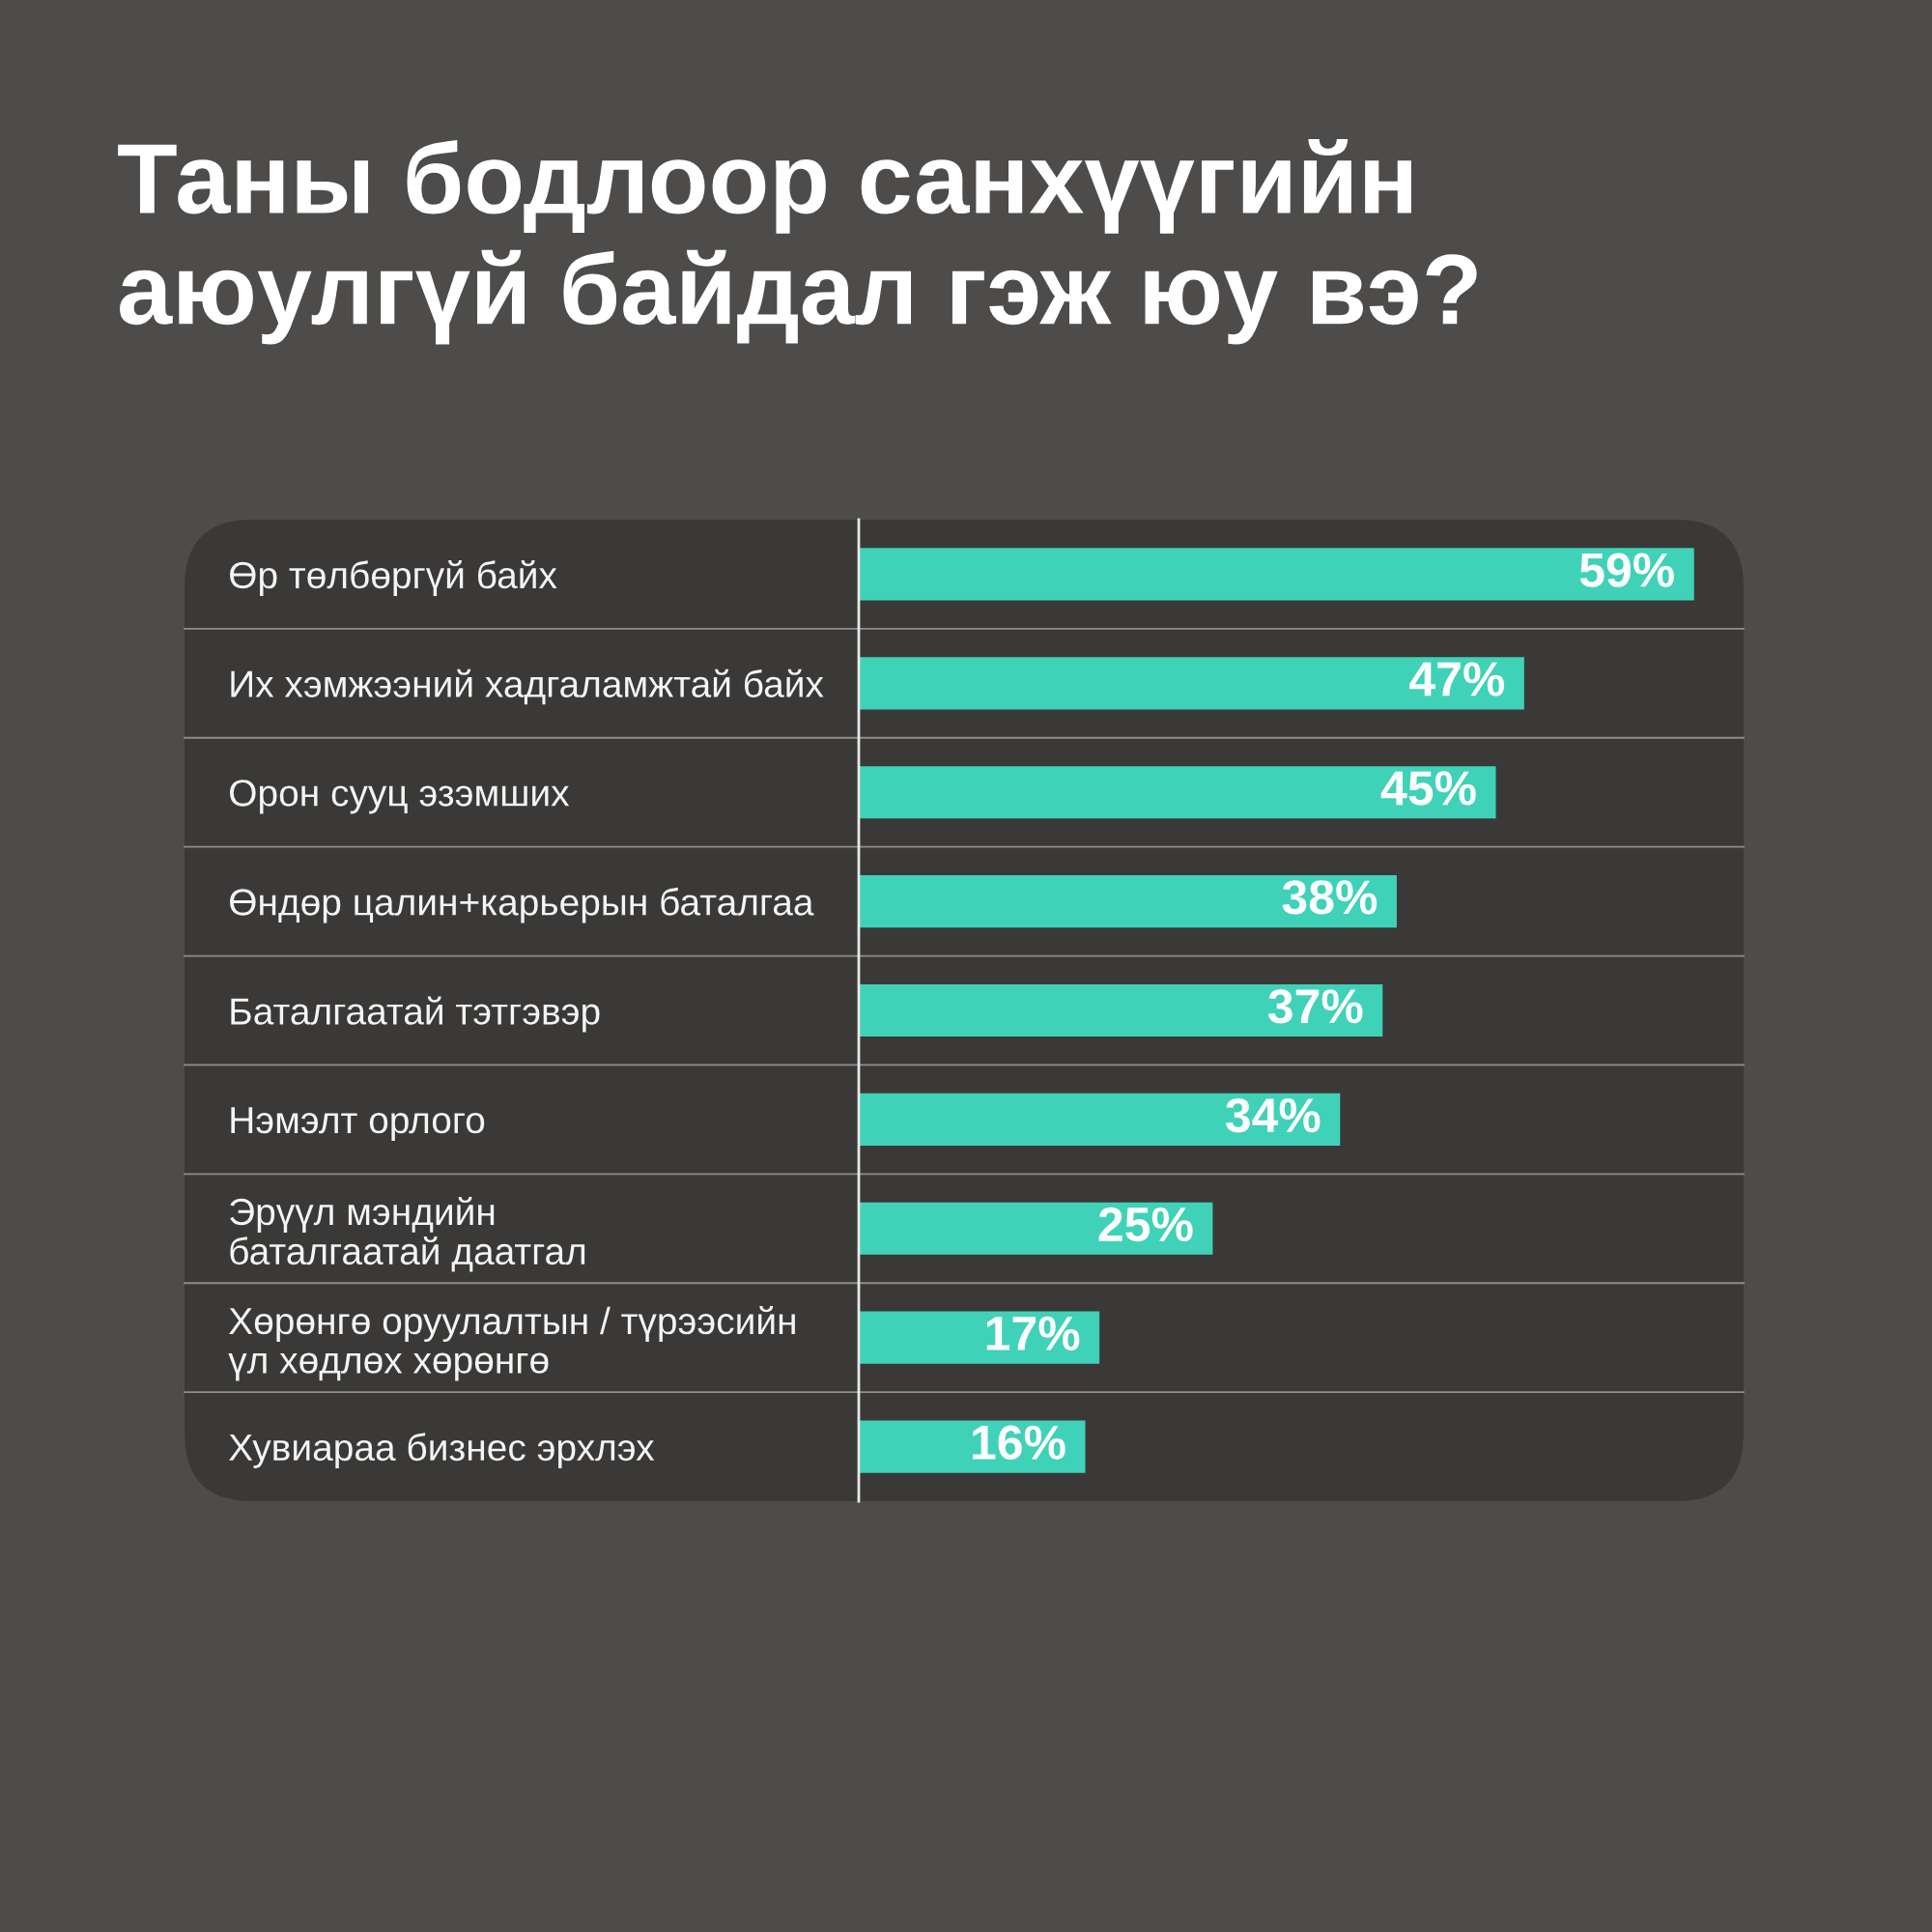 The width and height of the screenshot is (1932, 1932). What do you see at coordinates (442, 1450) in the screenshot?
I see `y-tick-label: Хувиараа бизнес эрхлэх` at bounding box center [442, 1450].